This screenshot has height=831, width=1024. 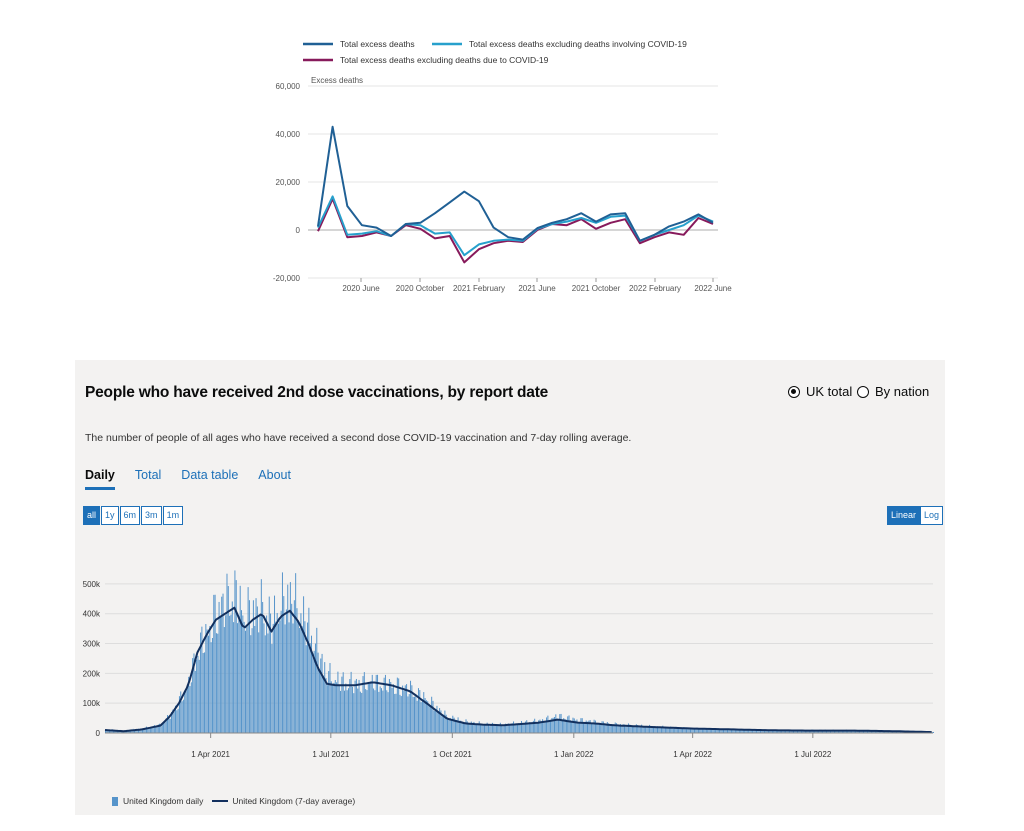 I want to click on tab-data-table: Data table, so click(x=210, y=475).